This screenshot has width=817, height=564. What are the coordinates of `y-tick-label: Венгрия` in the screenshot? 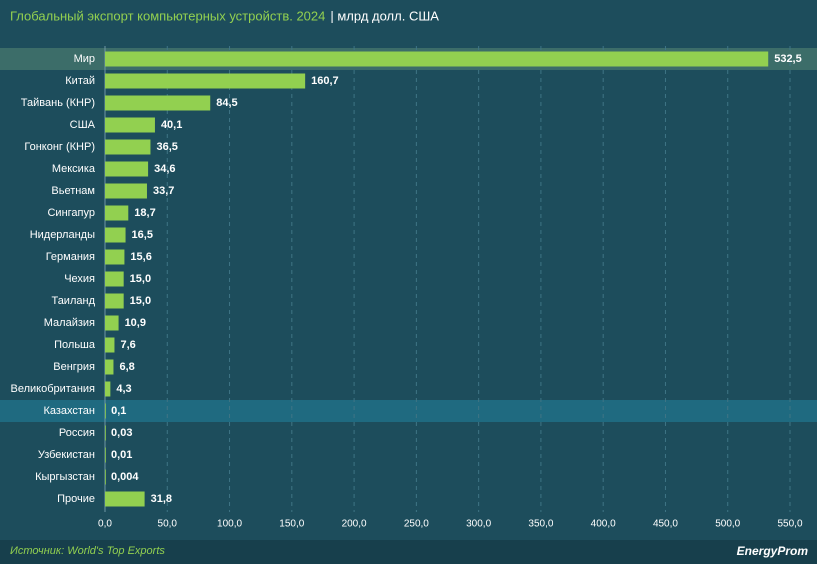 It's located at (74, 367).